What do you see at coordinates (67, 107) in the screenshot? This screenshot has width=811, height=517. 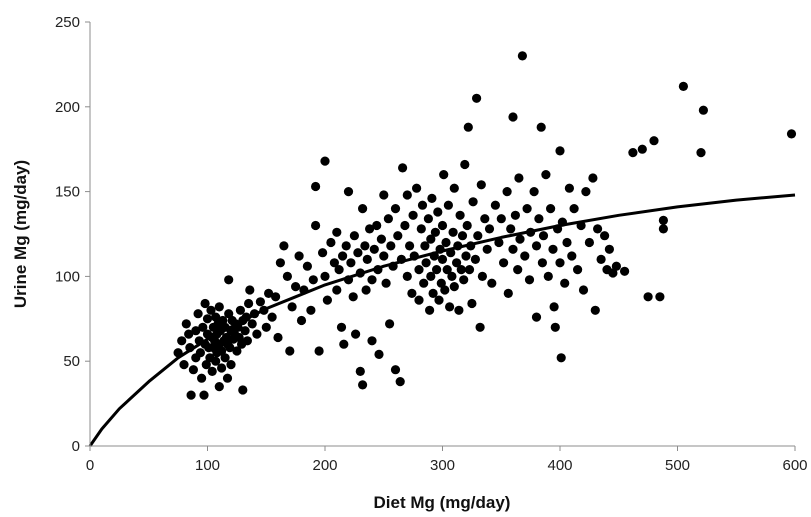 I see `y-tick-label: 200` at bounding box center [67, 107].